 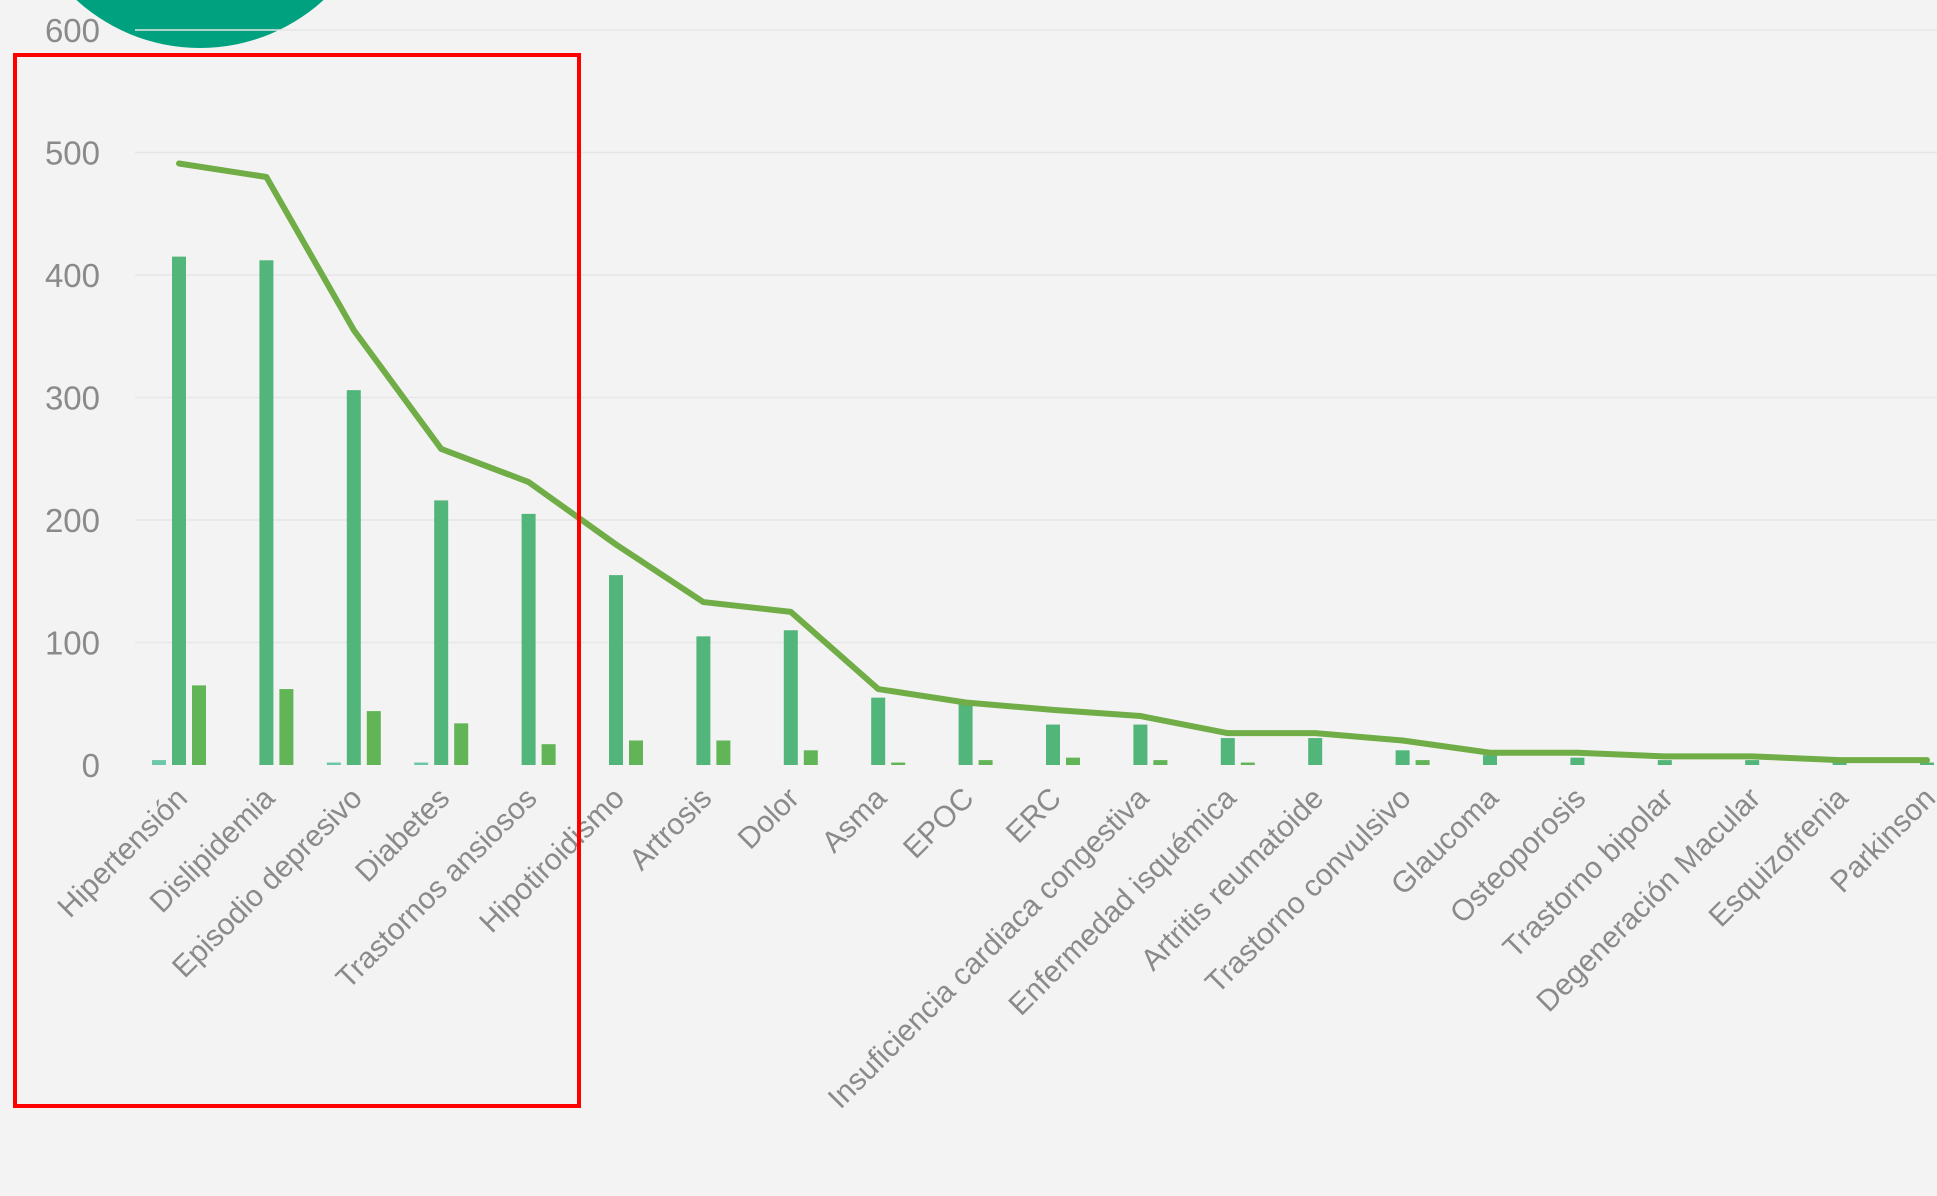 What do you see at coordinates (938, 823) in the screenshot?
I see `x-tick-label: EPOC` at bounding box center [938, 823].